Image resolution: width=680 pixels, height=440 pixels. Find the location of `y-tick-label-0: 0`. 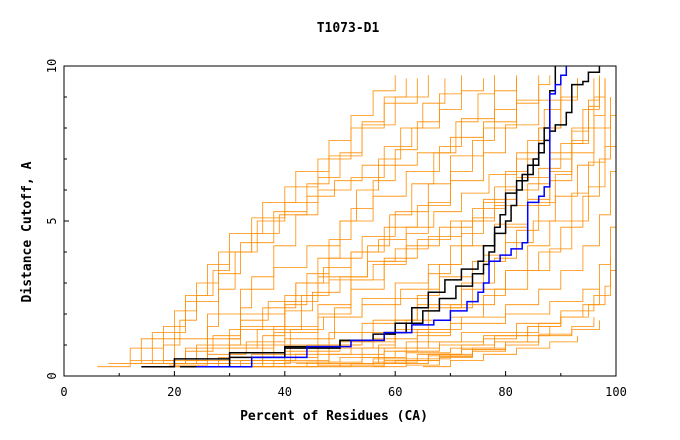

y-tick-label-0: 0 is located at coordinates (52, 375).